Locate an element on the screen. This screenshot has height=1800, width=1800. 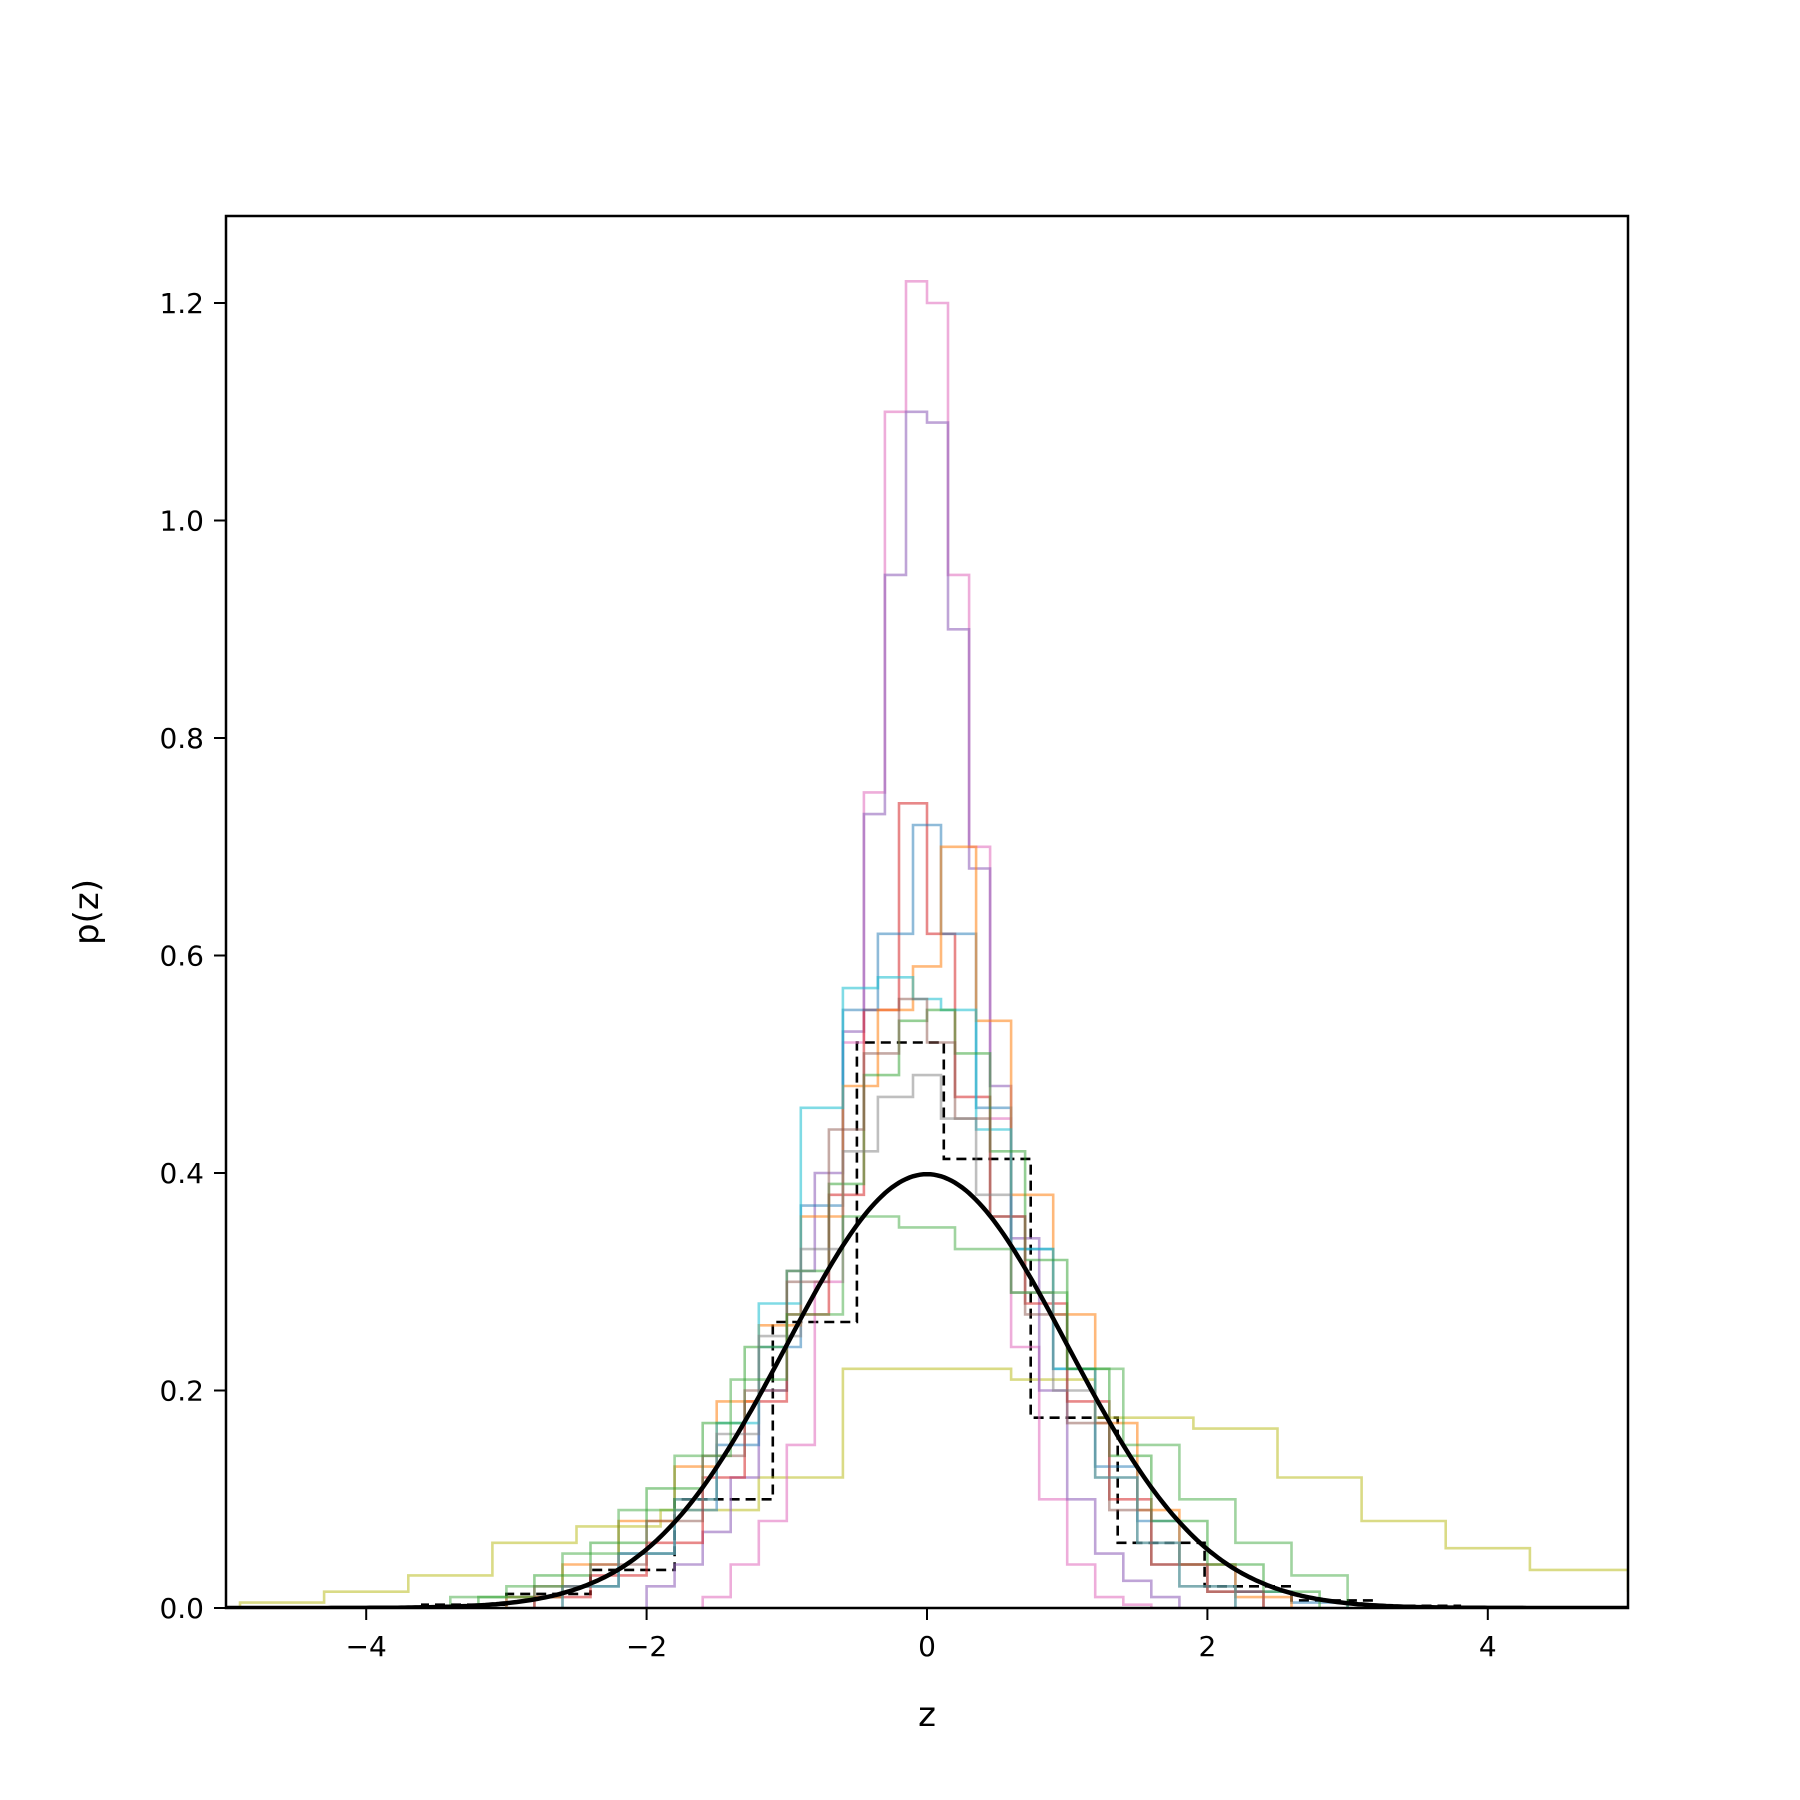
y-axis-label: p(z) is located at coordinates (87, 912).